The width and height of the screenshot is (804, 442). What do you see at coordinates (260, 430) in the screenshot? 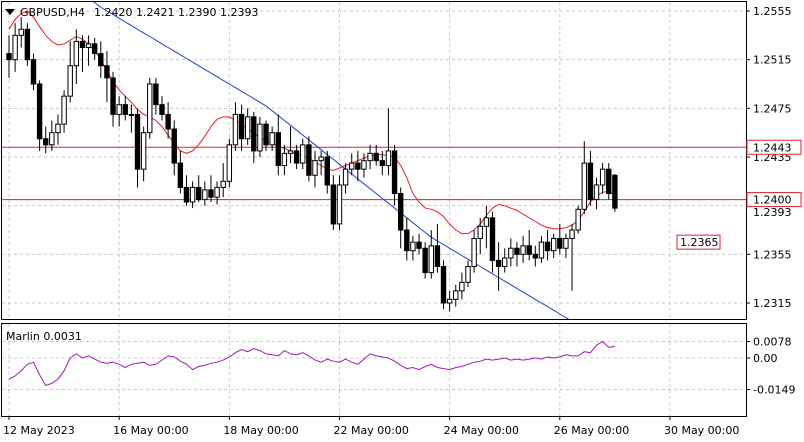
I see `time-tick-label: 18 May 00:00` at bounding box center [260, 430].